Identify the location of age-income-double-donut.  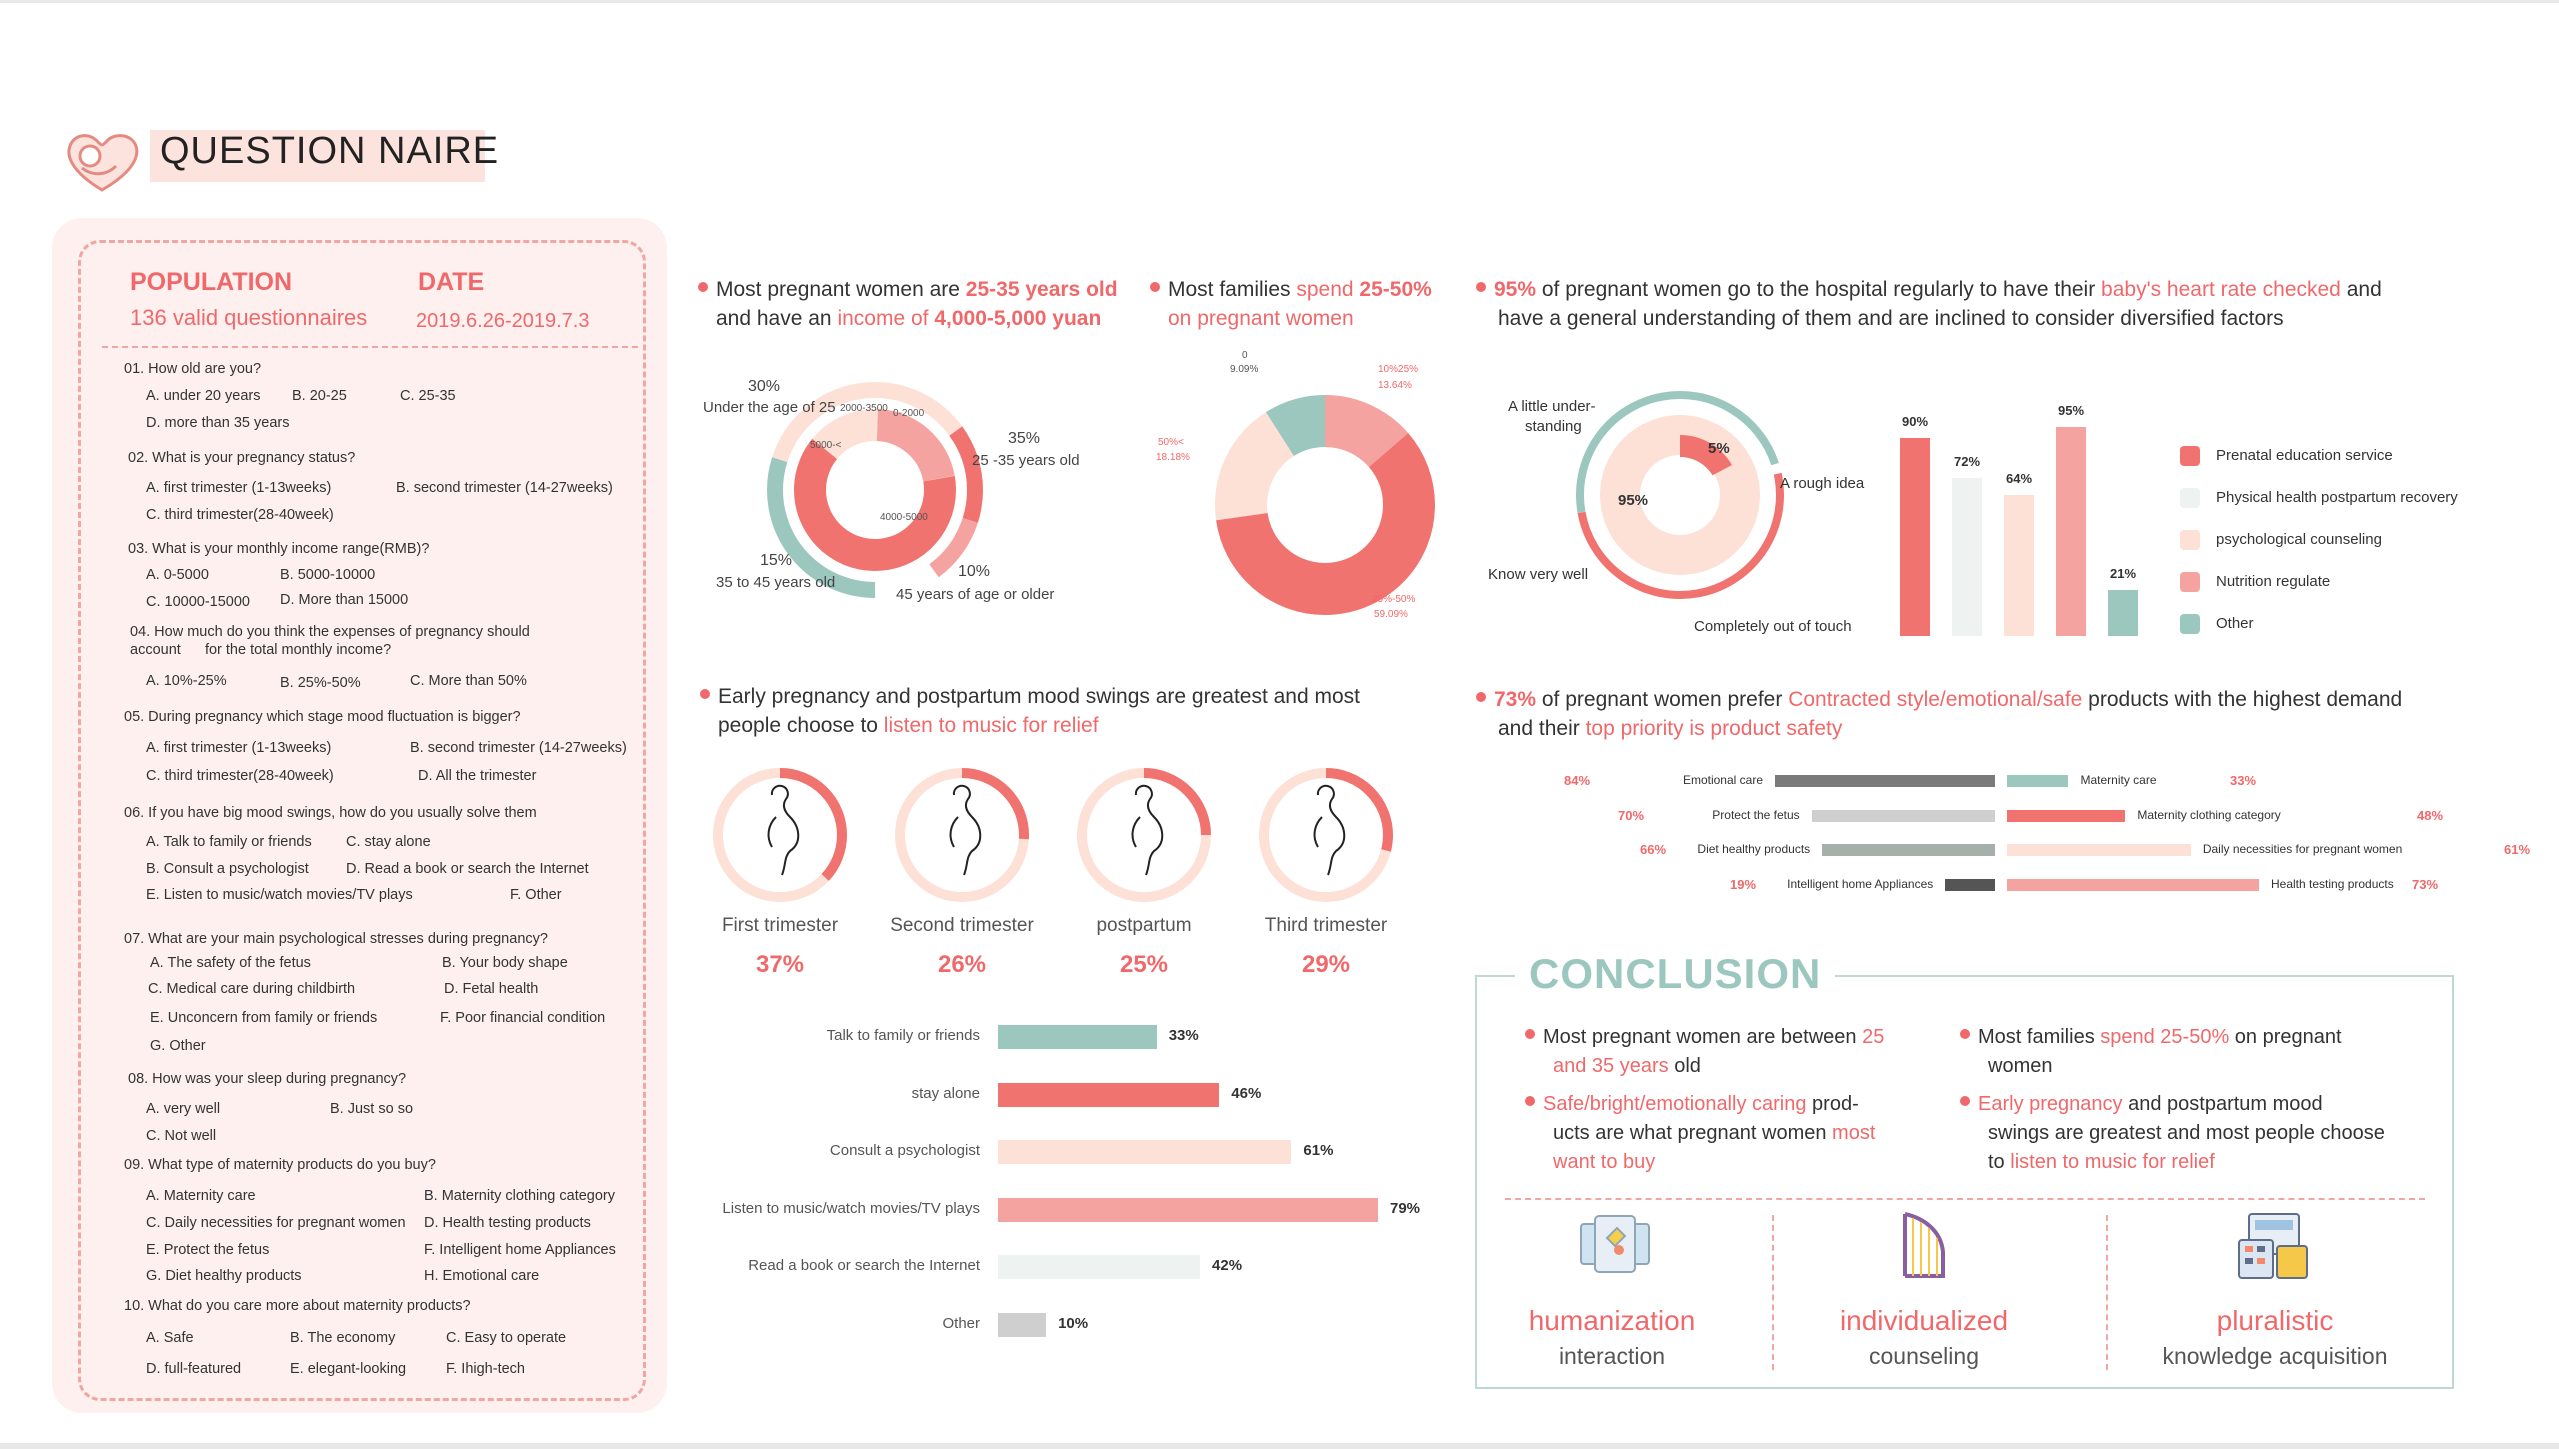
(875, 490).